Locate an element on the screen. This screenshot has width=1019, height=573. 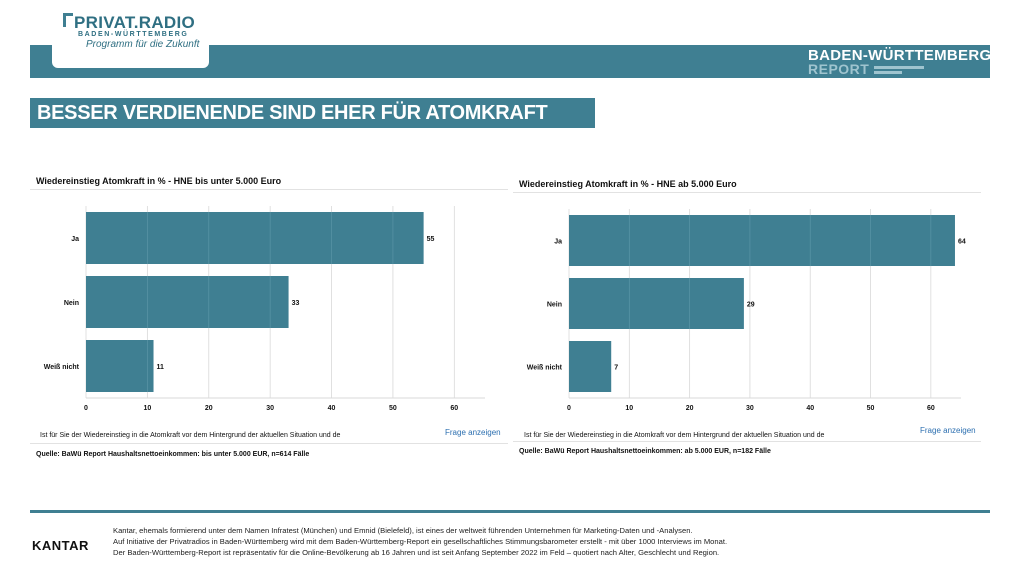
report-title: BADEN-WÜRTTEMBERG is located at coordinates (900, 55).